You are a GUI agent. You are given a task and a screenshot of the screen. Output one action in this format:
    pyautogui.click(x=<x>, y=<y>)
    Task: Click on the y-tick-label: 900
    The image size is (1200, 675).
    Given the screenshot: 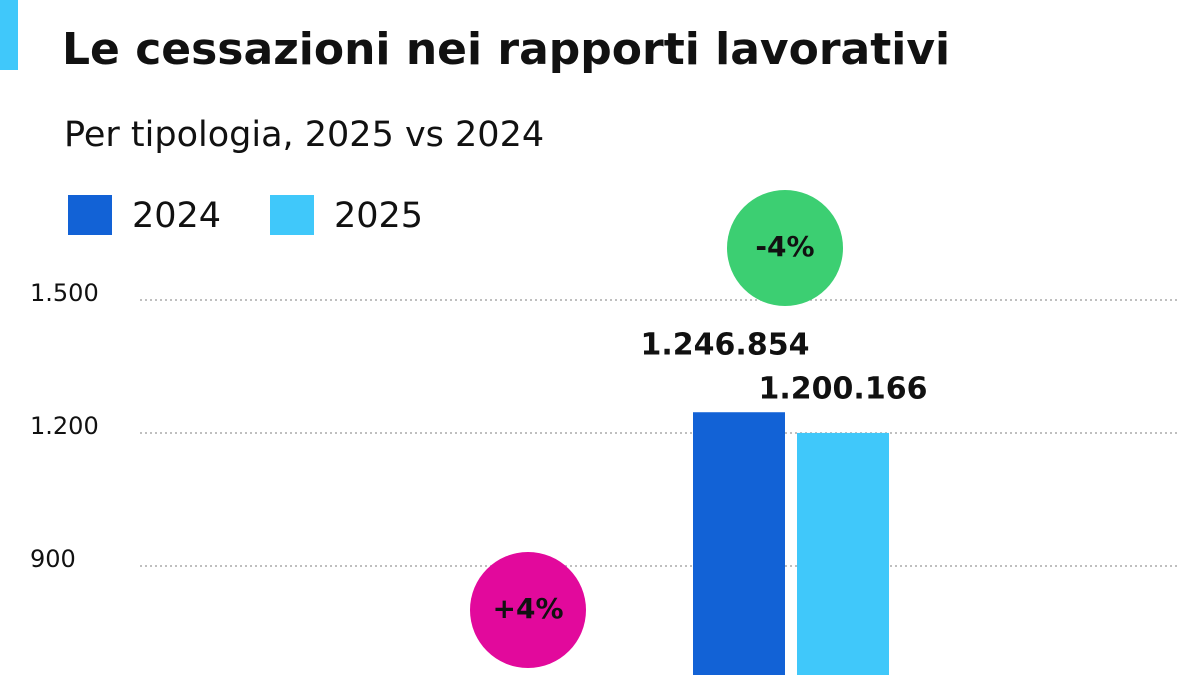 What is the action you would take?
    pyautogui.click(x=53, y=559)
    